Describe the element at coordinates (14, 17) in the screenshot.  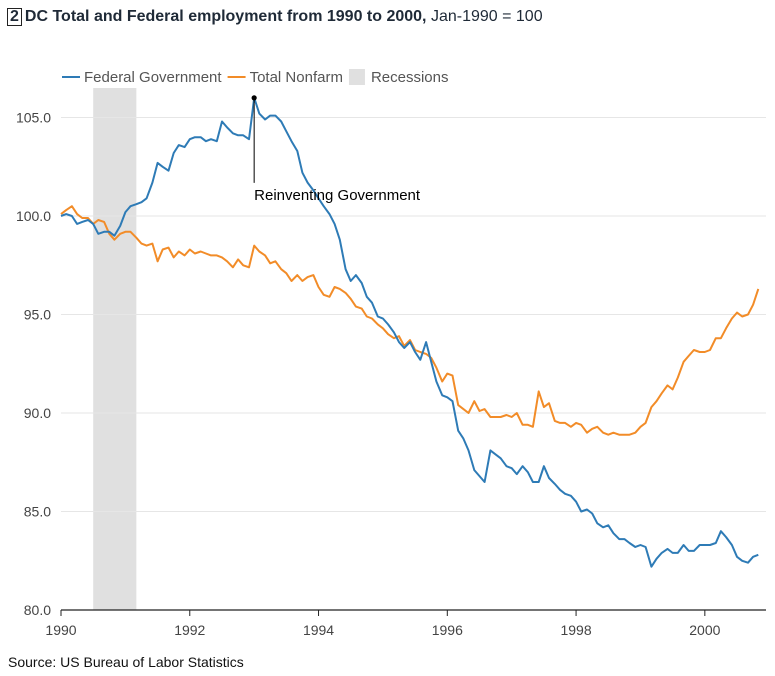
I see `figure-number: 2` at that location.